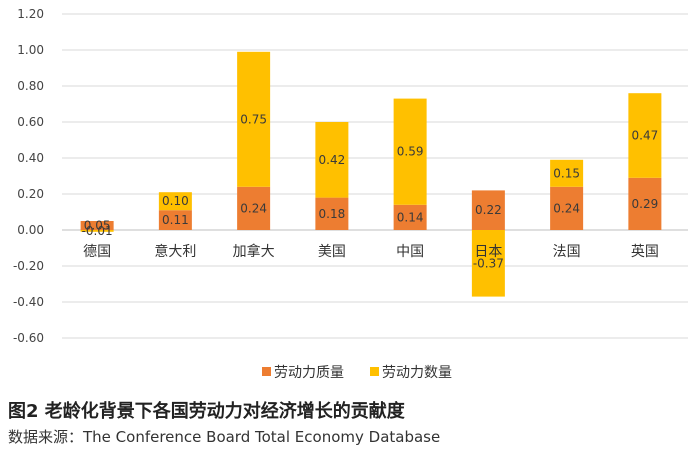 This screenshot has height=464, width=698. What do you see at coordinates (175, 251) in the screenshot?
I see `x-category-label: 意大利` at bounding box center [175, 251].